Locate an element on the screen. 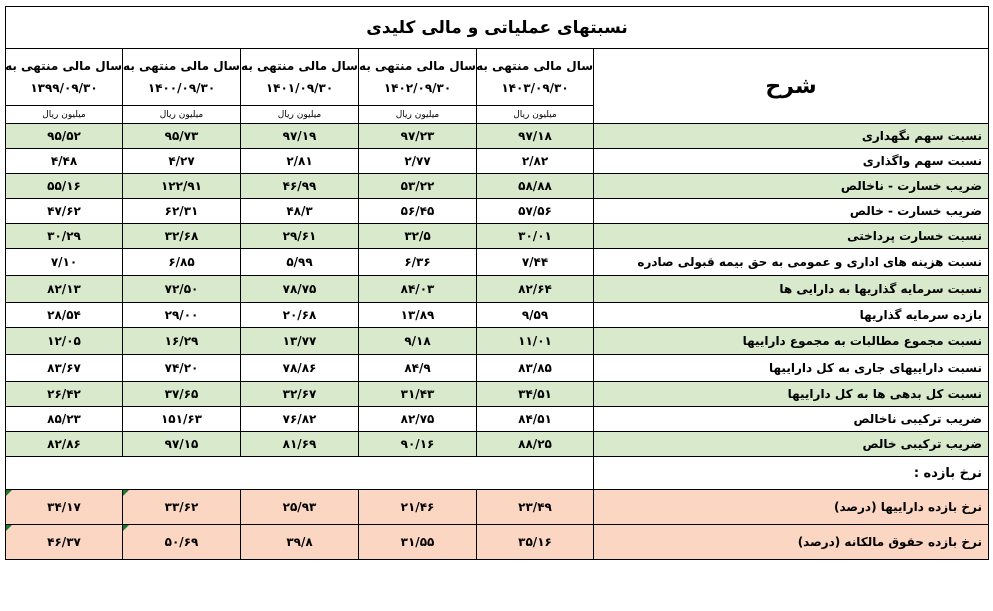 The height and width of the screenshot is (611, 993). row-value: ۴/۴۸ is located at coordinates (64, 161).